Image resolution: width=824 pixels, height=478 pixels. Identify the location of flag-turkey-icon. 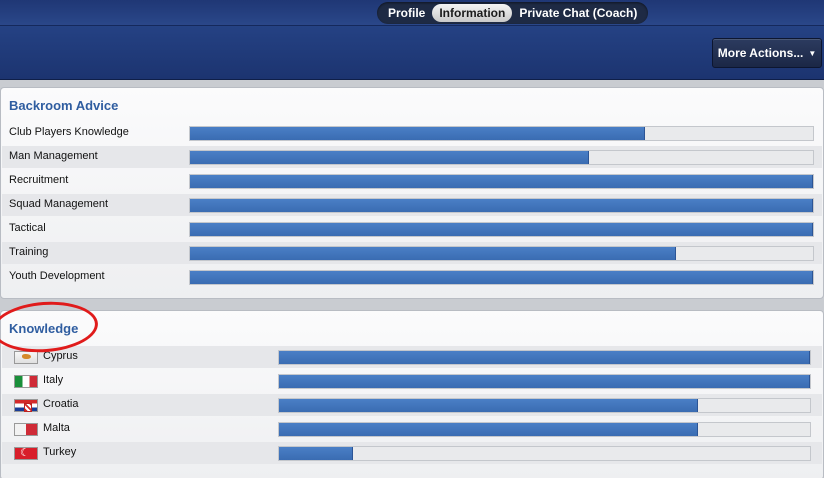
(26, 453).